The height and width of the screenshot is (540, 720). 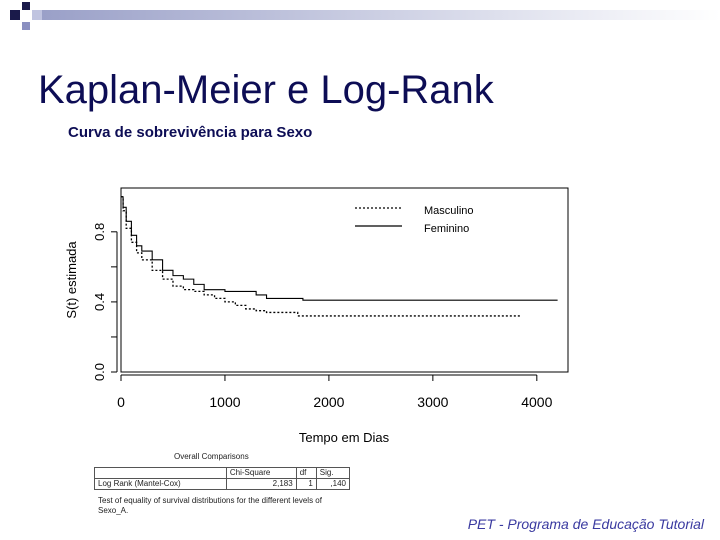 What do you see at coordinates (328, 402) in the screenshot?
I see `x-tick-label: 2000` at bounding box center [328, 402].